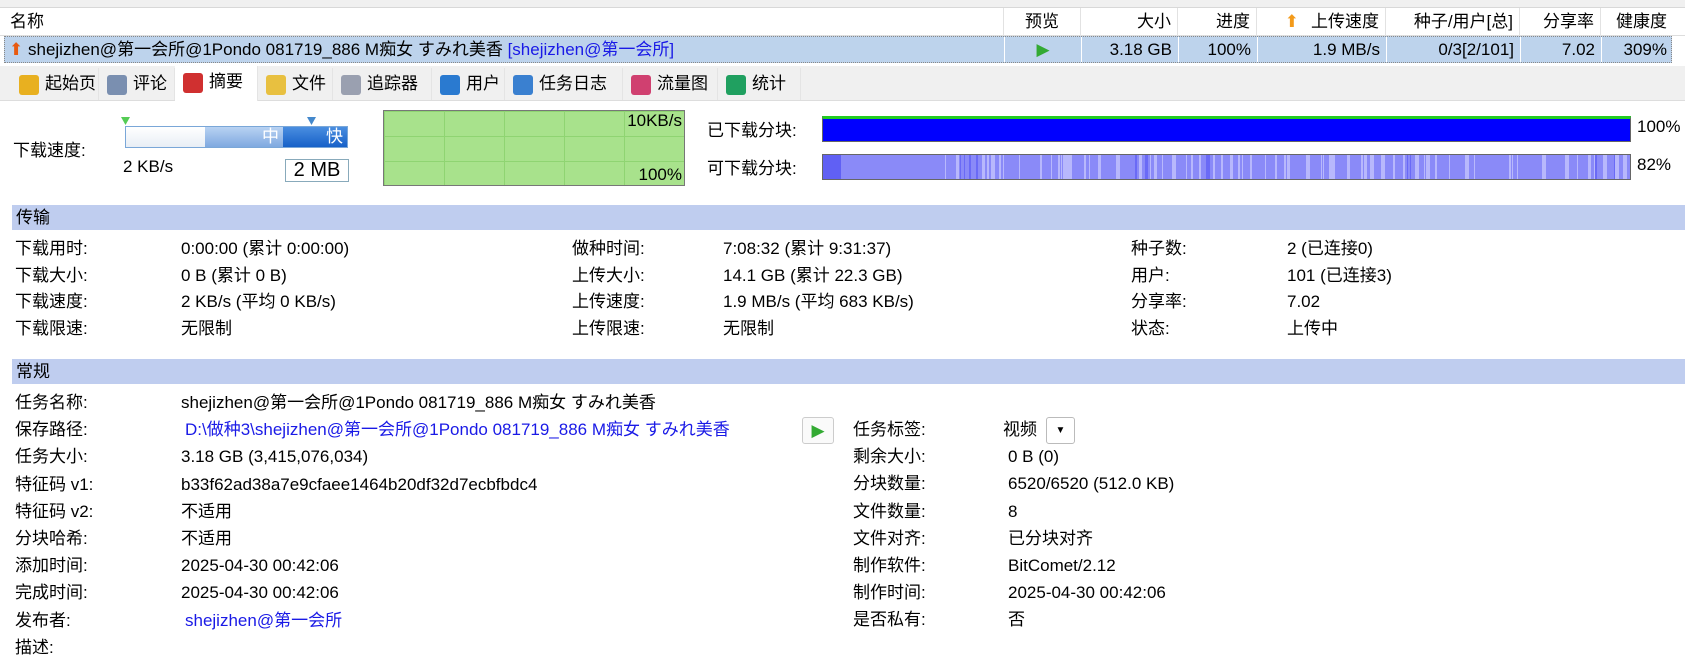  Describe the element at coordinates (608, 301) in the screenshot. I see `transfer-label: 上传速度:` at that location.